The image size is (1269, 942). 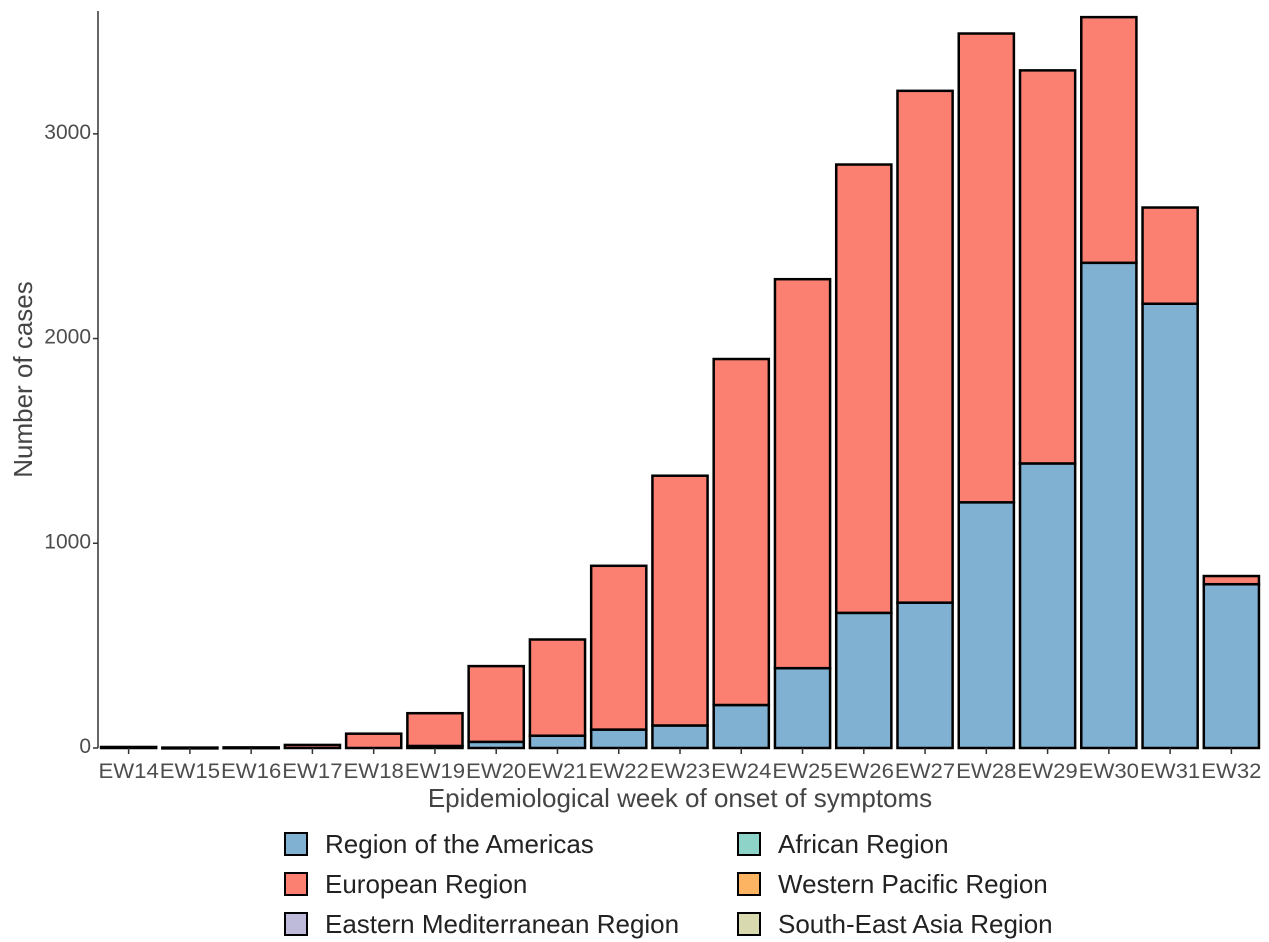 I want to click on x-tick-label: EW25, so click(x=802, y=771).